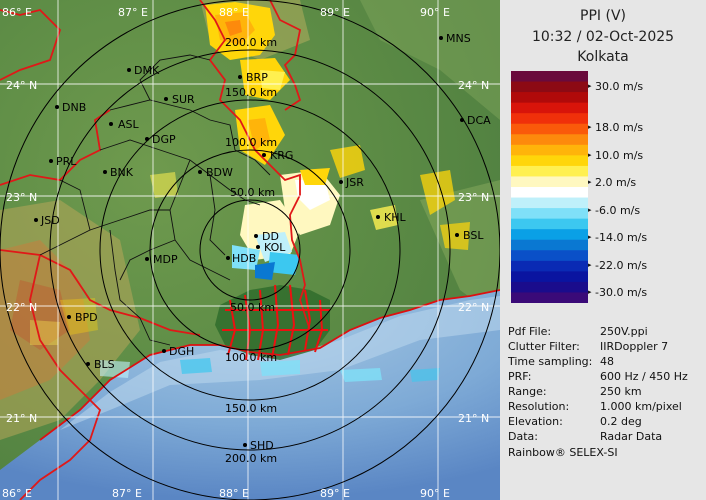 This screenshot has height=500, width=706. Describe the element at coordinates (479, 120) in the screenshot. I see `city-label: DCA` at that location.